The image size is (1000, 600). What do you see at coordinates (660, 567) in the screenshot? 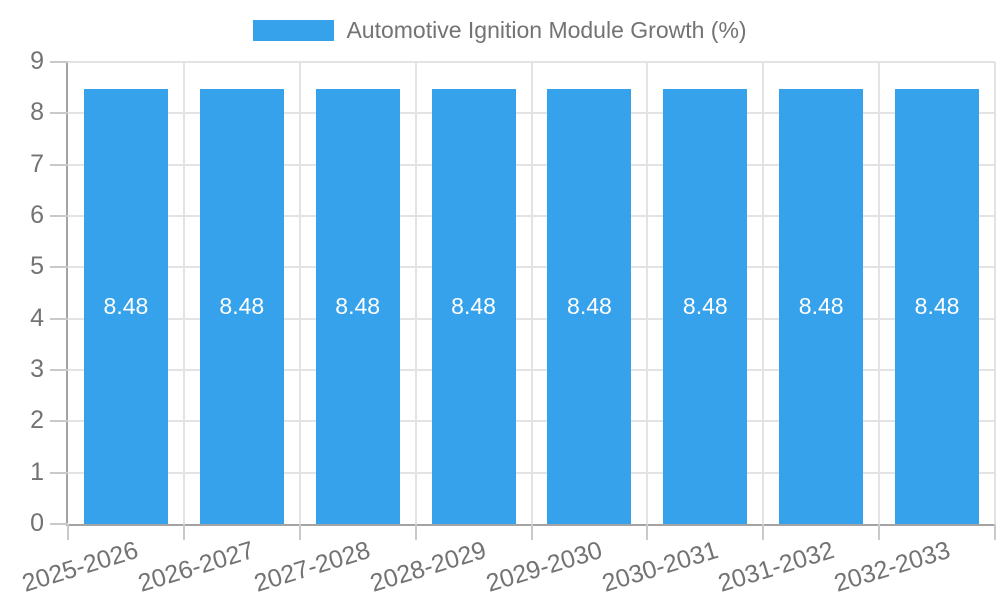
I see `x-axis-label: 2030-2031` at bounding box center [660, 567].